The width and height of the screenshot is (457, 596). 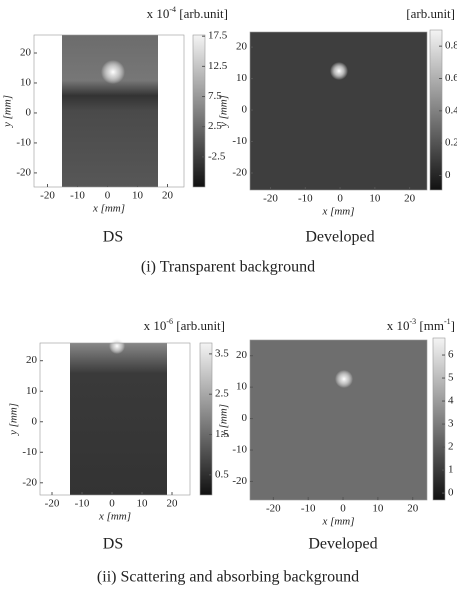 What do you see at coordinates (228, 577) in the screenshot?
I see `group-caption: (ii) Scattering and absorbing background` at bounding box center [228, 577].